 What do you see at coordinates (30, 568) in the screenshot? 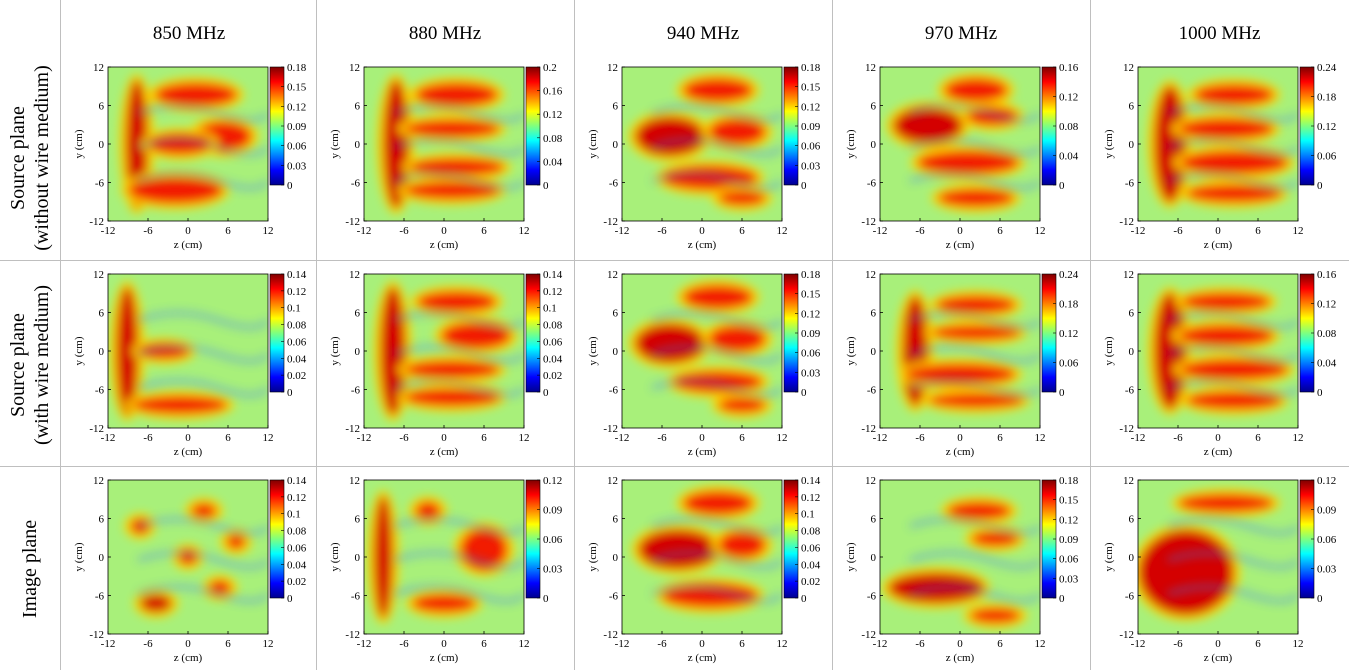
I see `row-label-image: Image plane` at bounding box center [30, 568].